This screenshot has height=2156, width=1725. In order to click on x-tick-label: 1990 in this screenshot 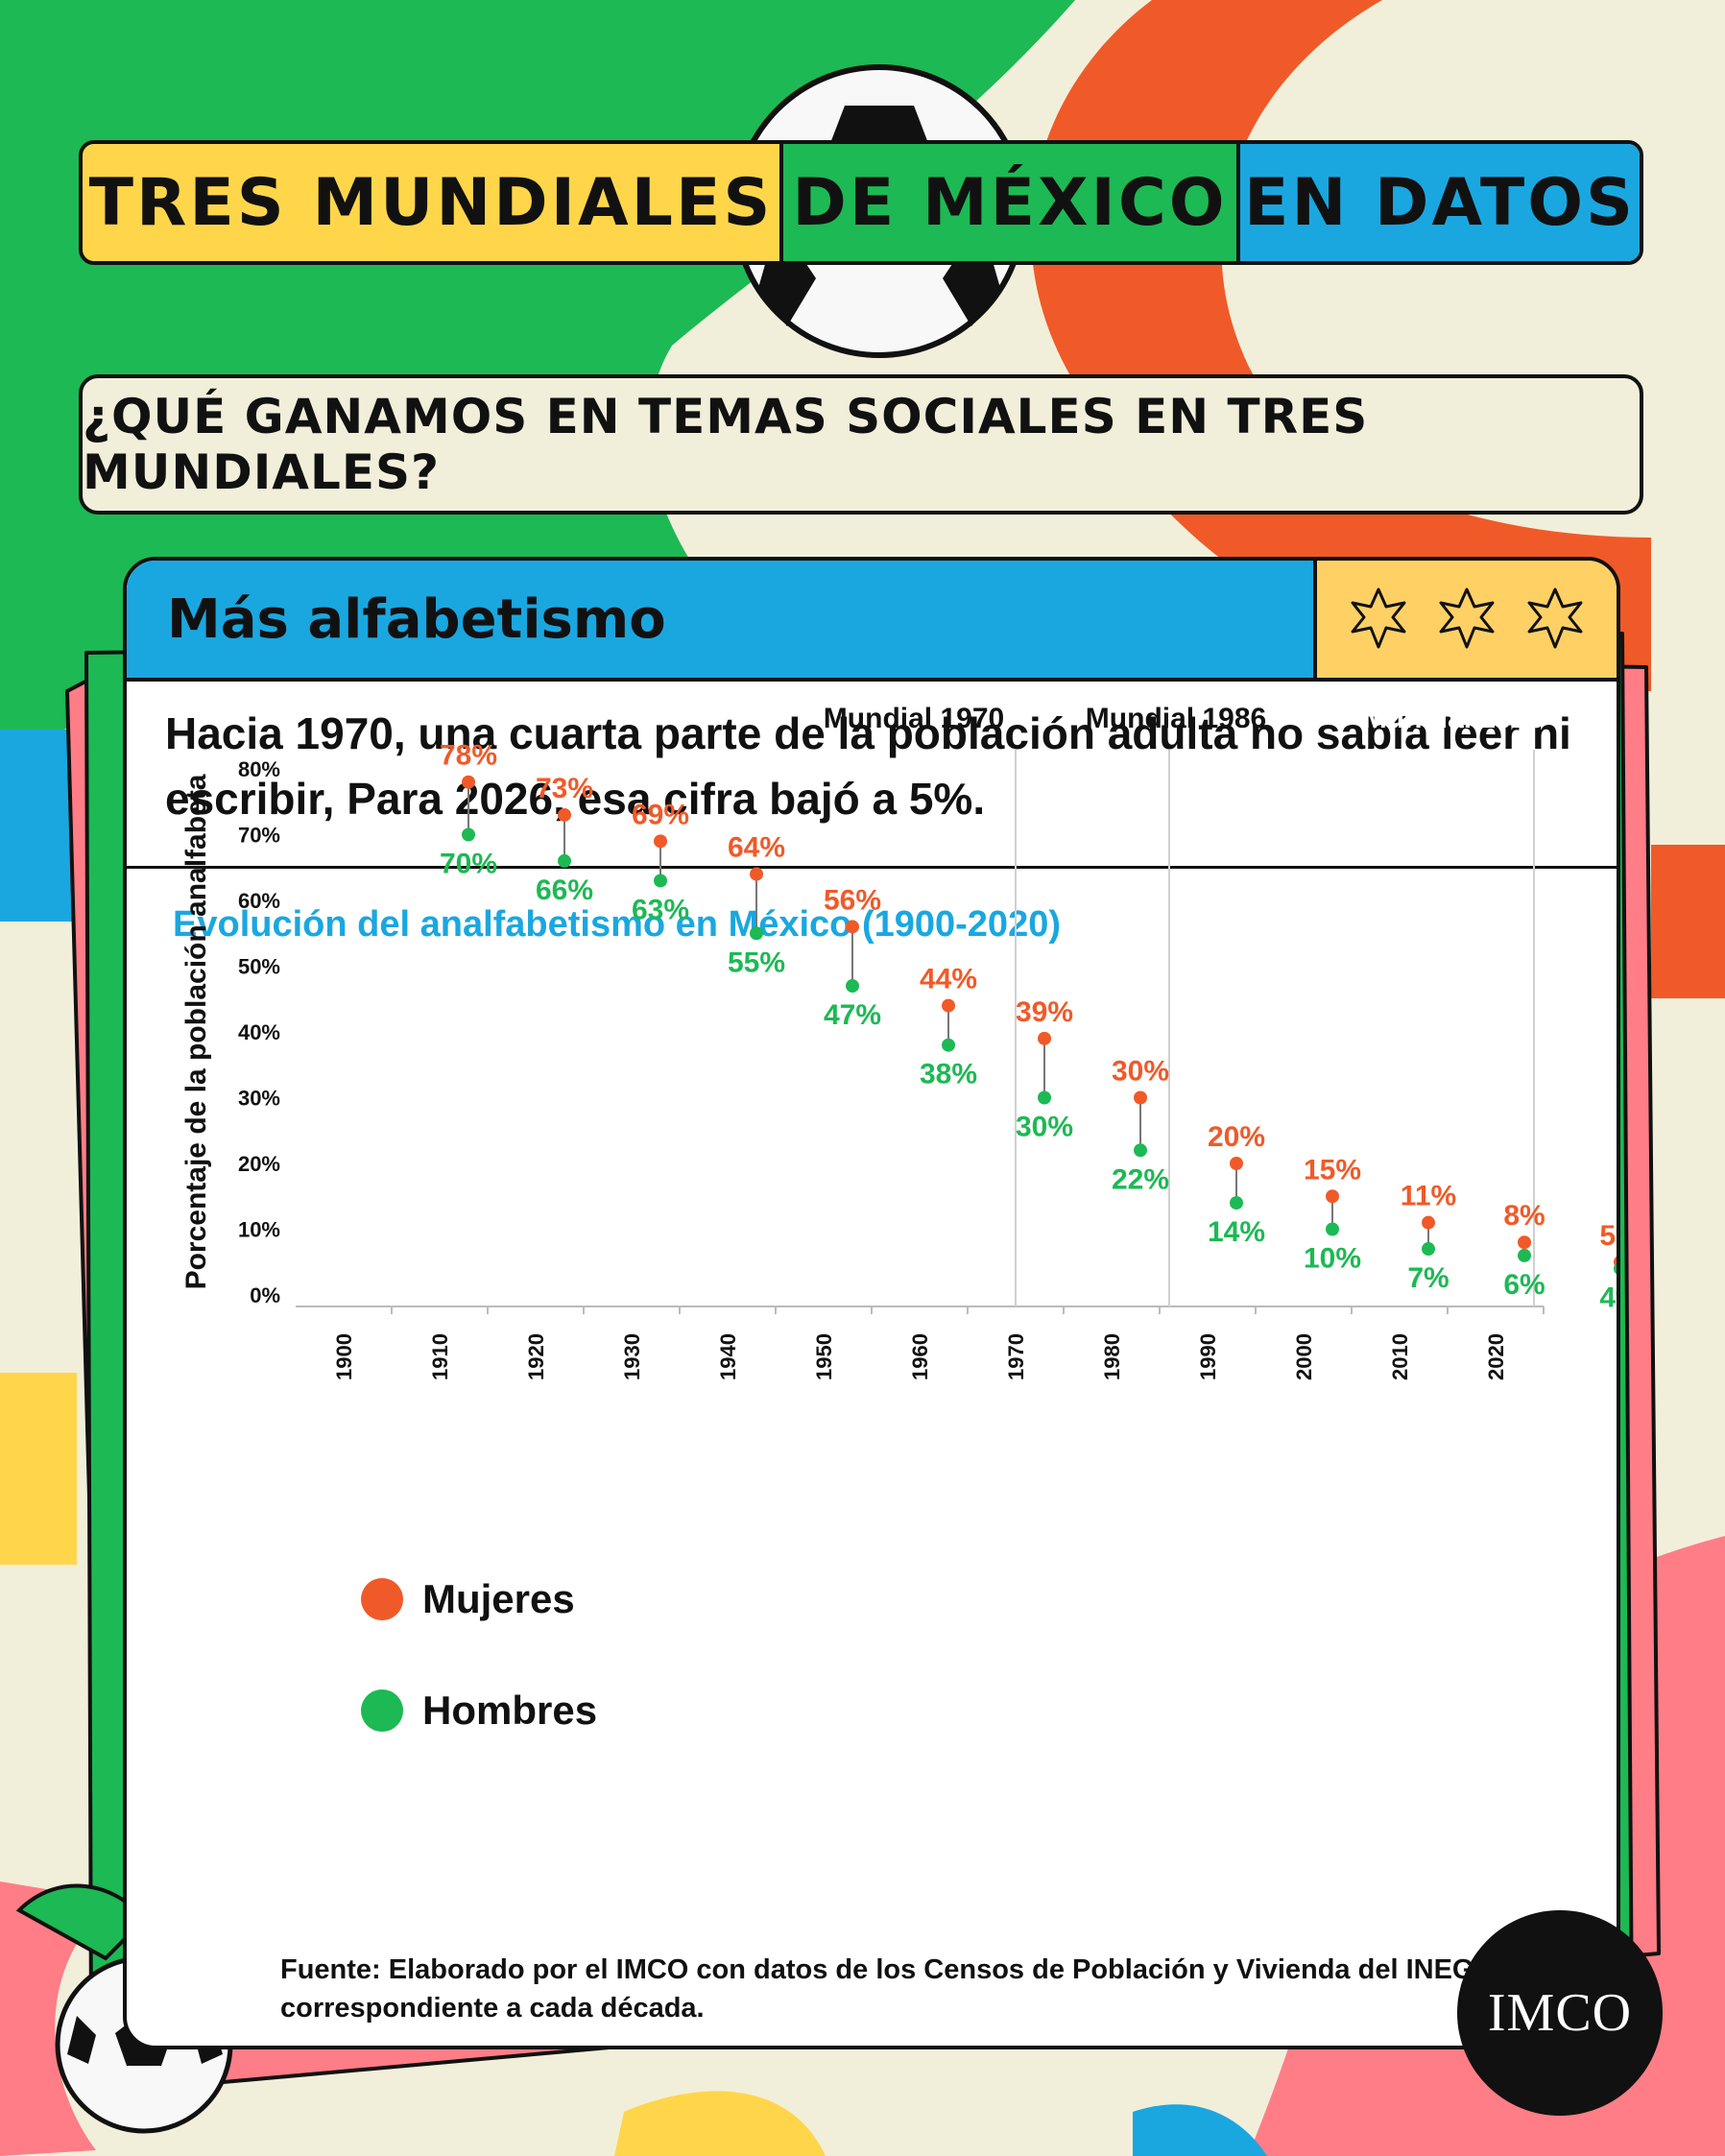, I will do `click(1208, 1356)`.